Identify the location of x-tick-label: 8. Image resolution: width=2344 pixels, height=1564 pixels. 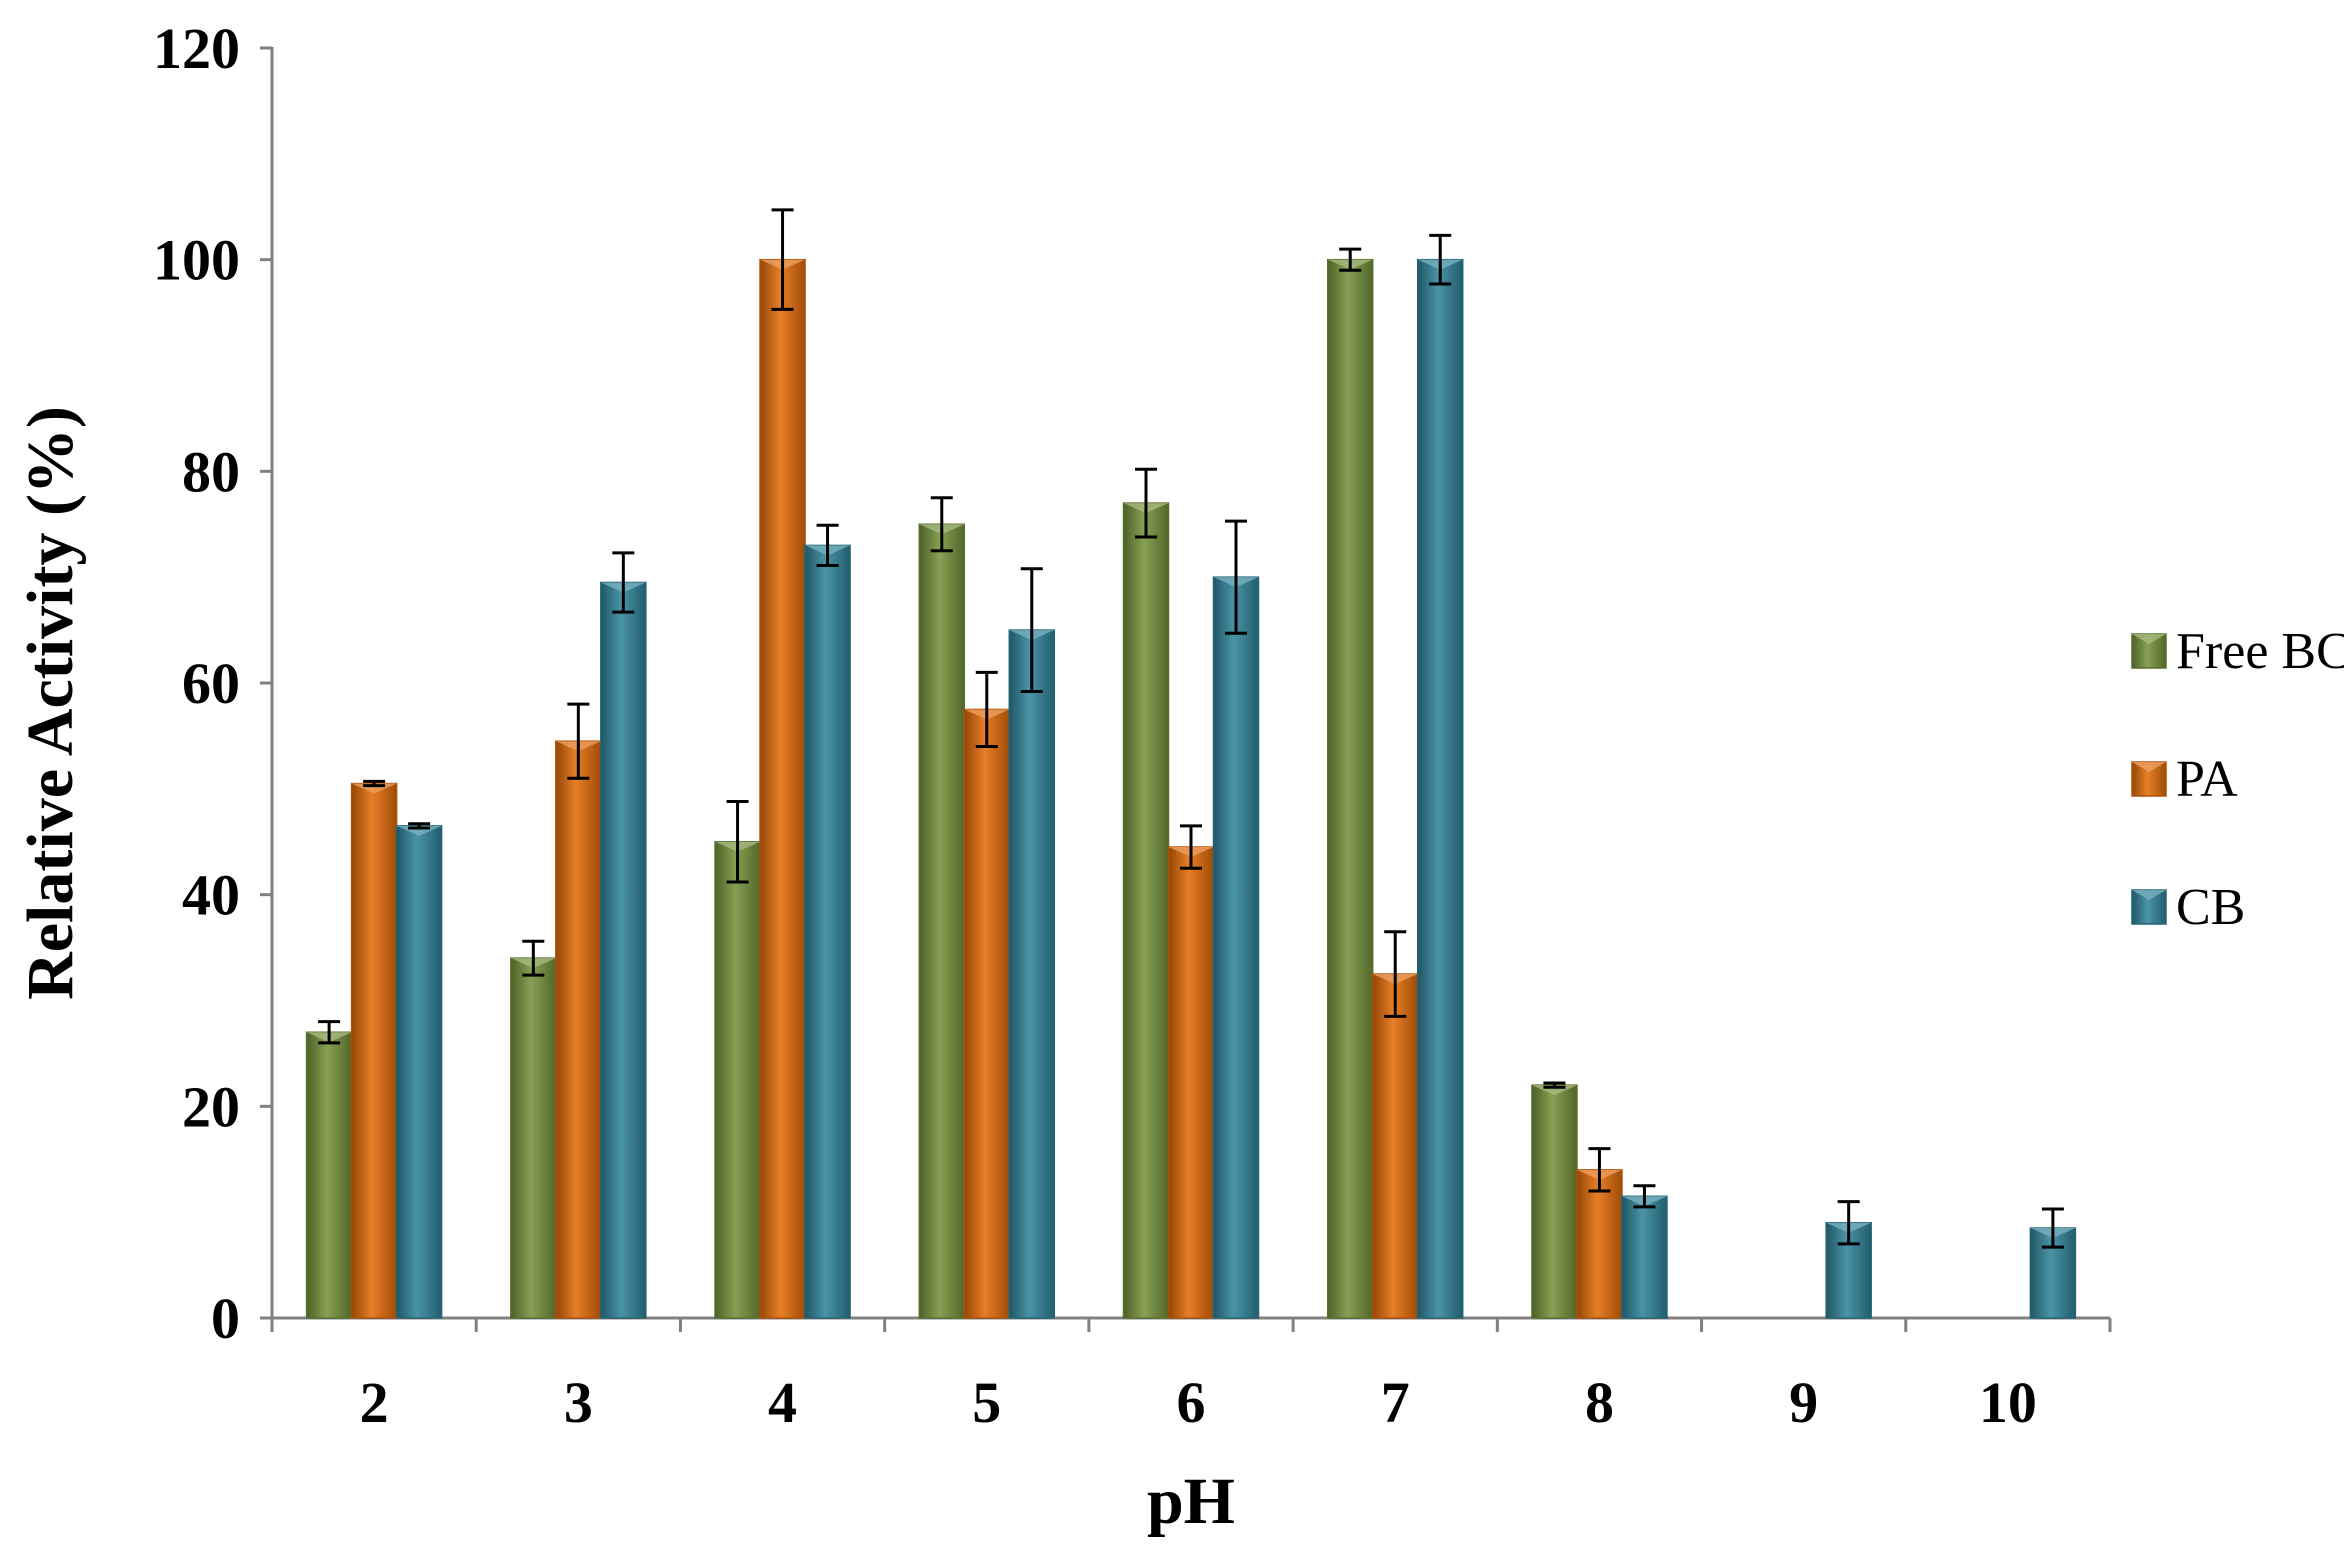
(1599, 1402).